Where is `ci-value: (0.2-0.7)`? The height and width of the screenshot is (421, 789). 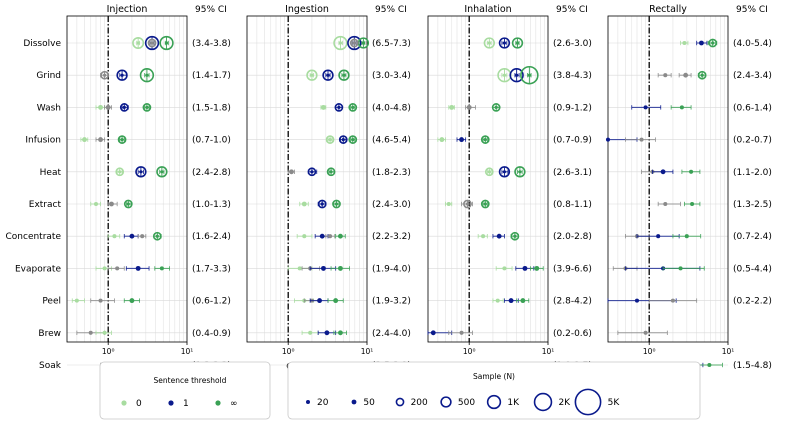 ci-value: (0.2-0.7) is located at coordinates (752, 141).